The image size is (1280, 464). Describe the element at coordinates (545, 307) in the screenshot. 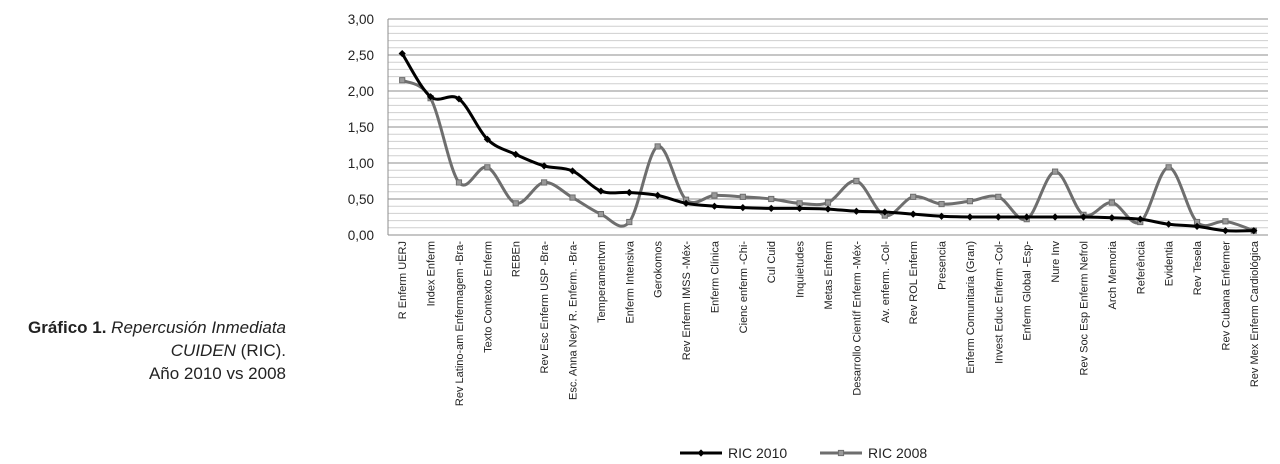

I see `x-tick-label: Rev Esc Enferm USP -Bra-` at that location.